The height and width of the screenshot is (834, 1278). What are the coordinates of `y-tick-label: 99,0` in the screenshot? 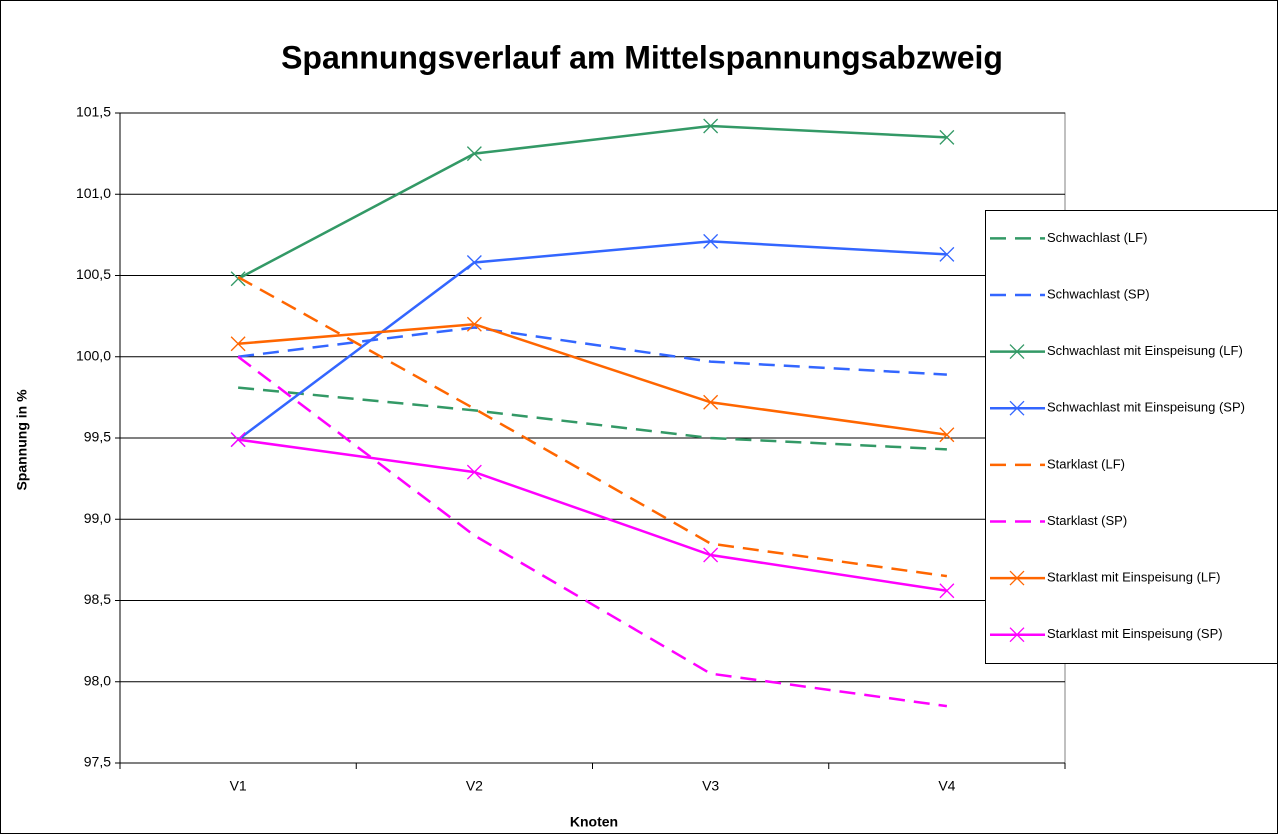 It's located at (97, 518).